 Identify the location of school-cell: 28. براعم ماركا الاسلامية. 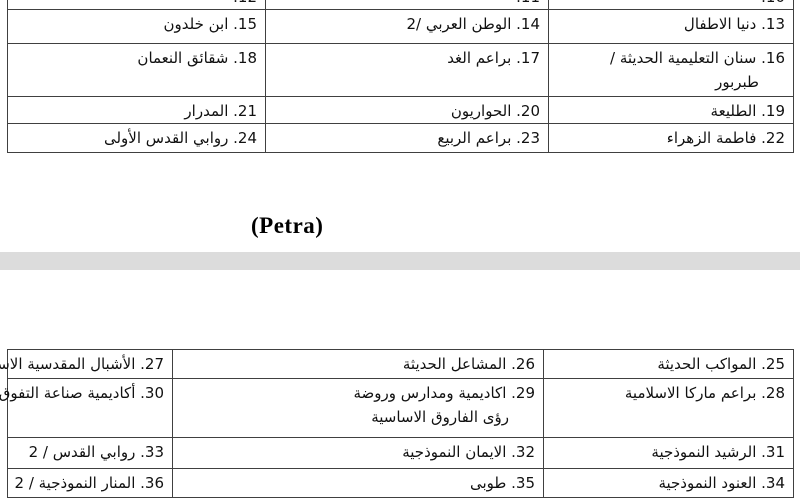
(668, 408).